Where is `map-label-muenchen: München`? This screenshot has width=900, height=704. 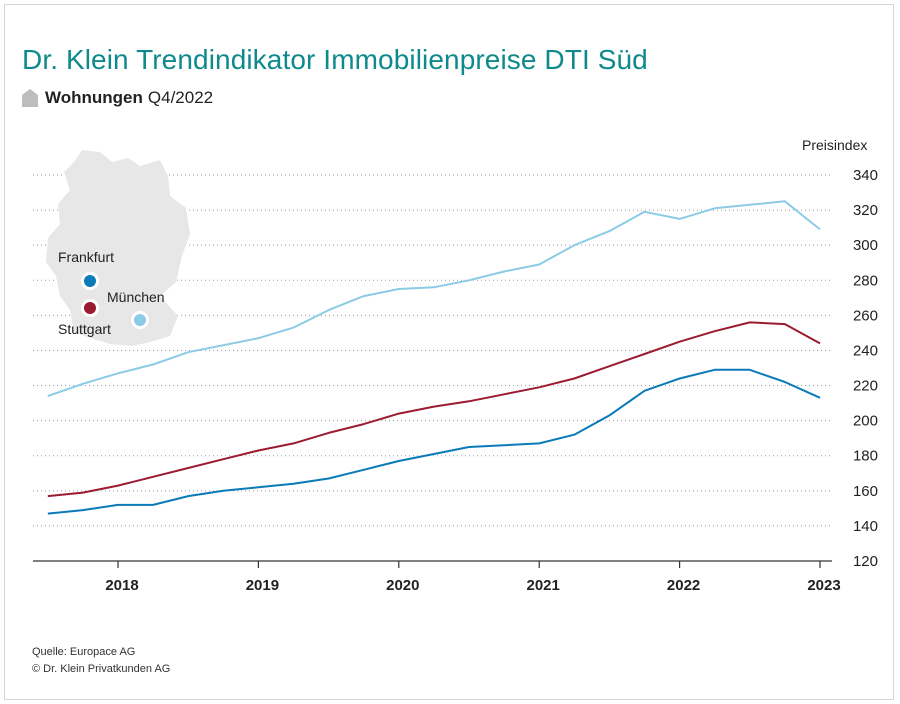
map-label-muenchen: München is located at coordinates (136, 297).